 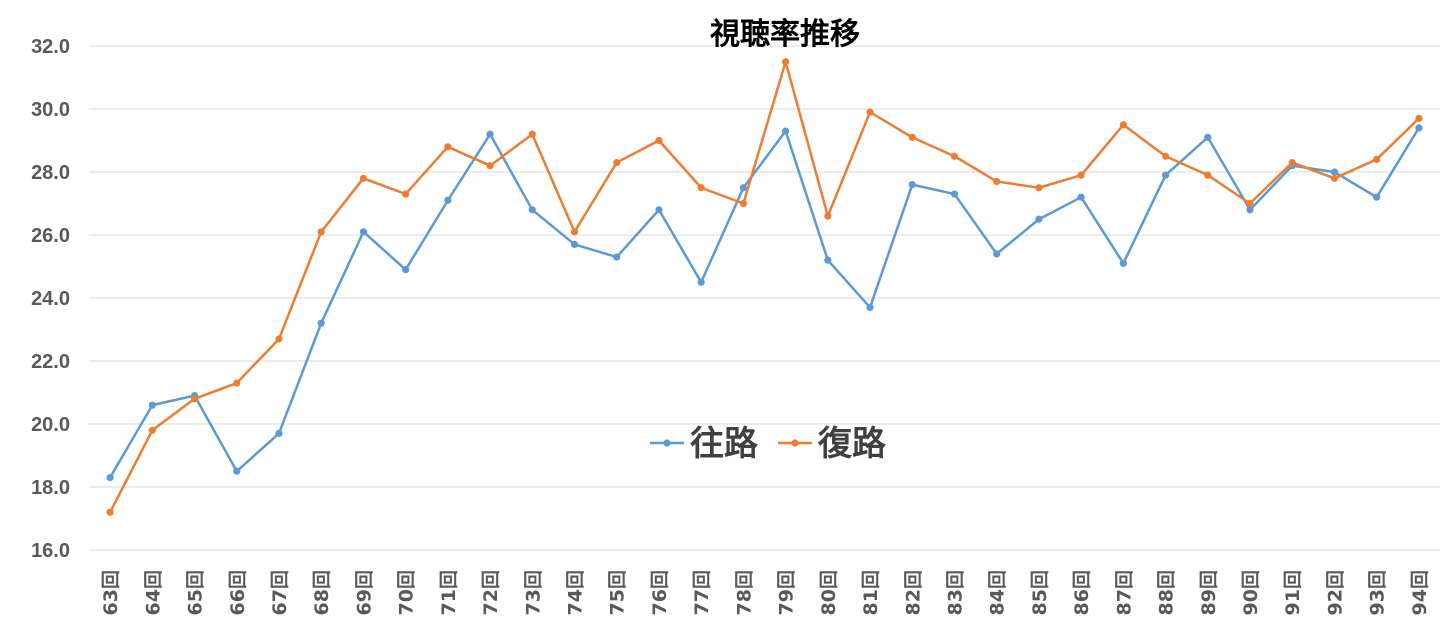 I want to click on x-tick-label: 74回, so click(x=576, y=592).